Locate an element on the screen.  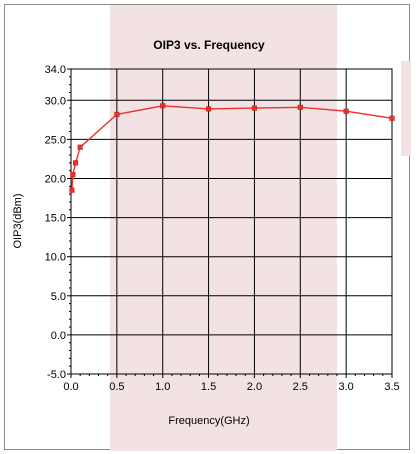
x-axis-label: Frequency(GHz) is located at coordinates (208, 421).